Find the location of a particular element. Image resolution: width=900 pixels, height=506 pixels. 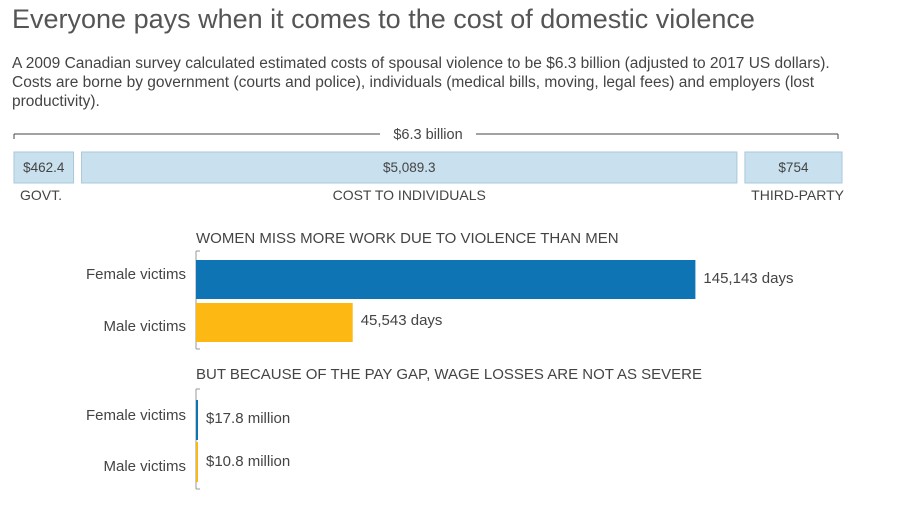

cost-segment-govt is located at coordinates (44, 167).